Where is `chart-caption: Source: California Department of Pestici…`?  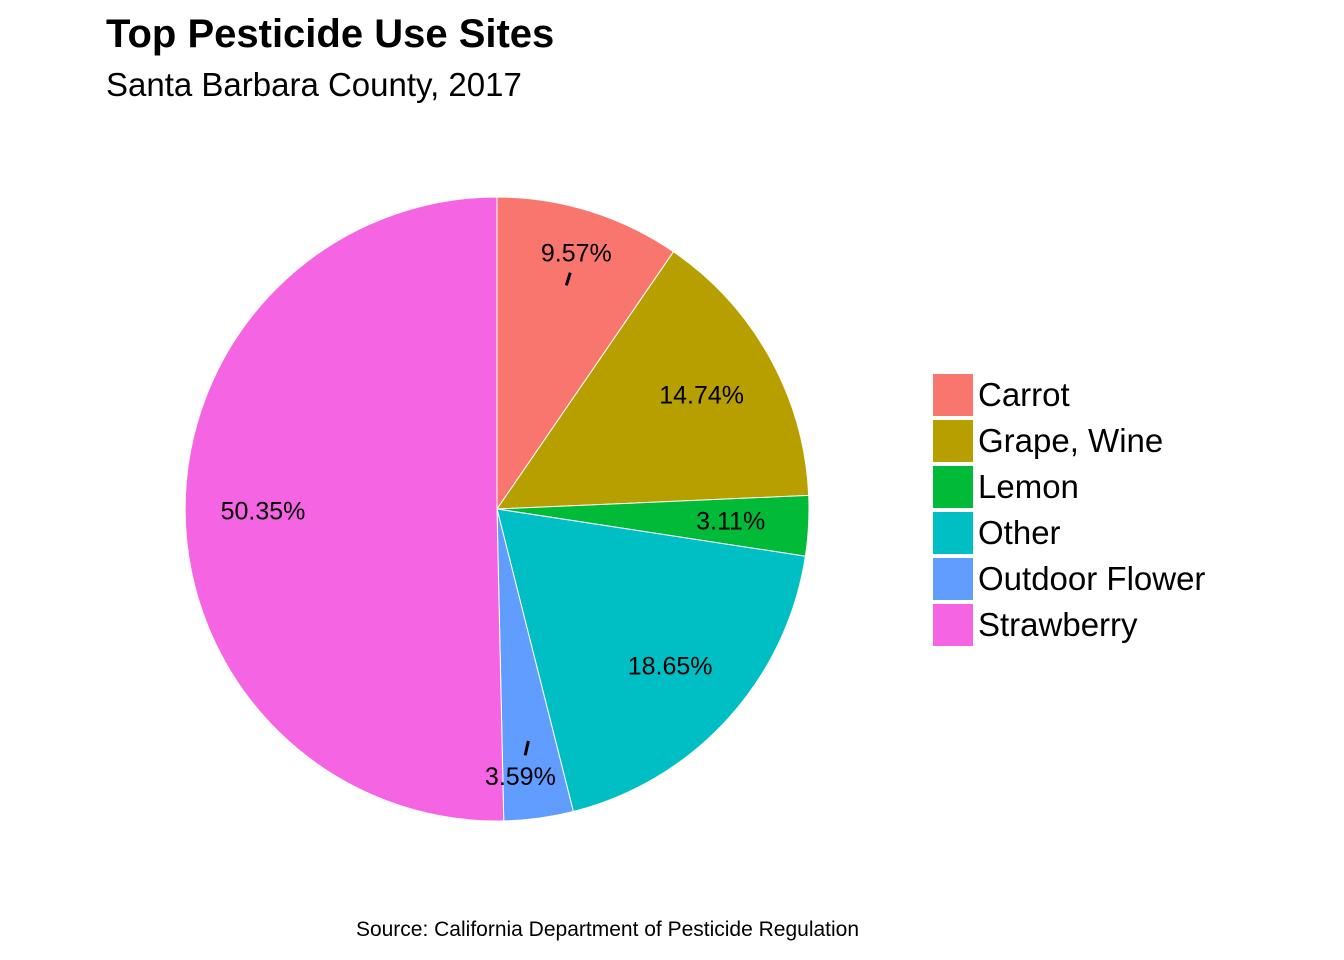
chart-caption: Source: California Department of Pestici… is located at coordinates (607, 929).